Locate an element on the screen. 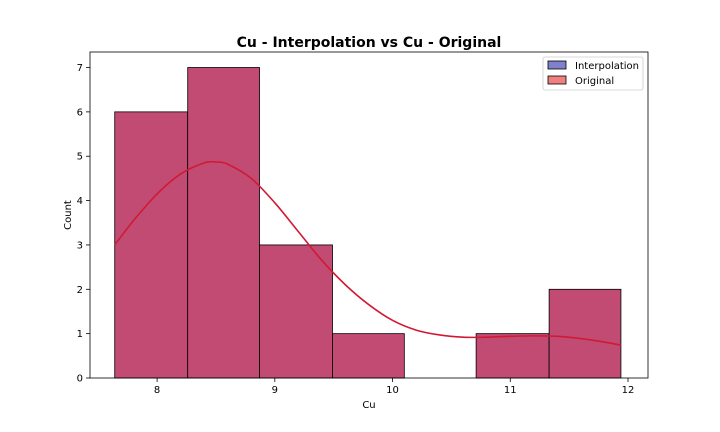 The width and height of the screenshot is (720, 432). legend-label-original: Original is located at coordinates (594, 81).